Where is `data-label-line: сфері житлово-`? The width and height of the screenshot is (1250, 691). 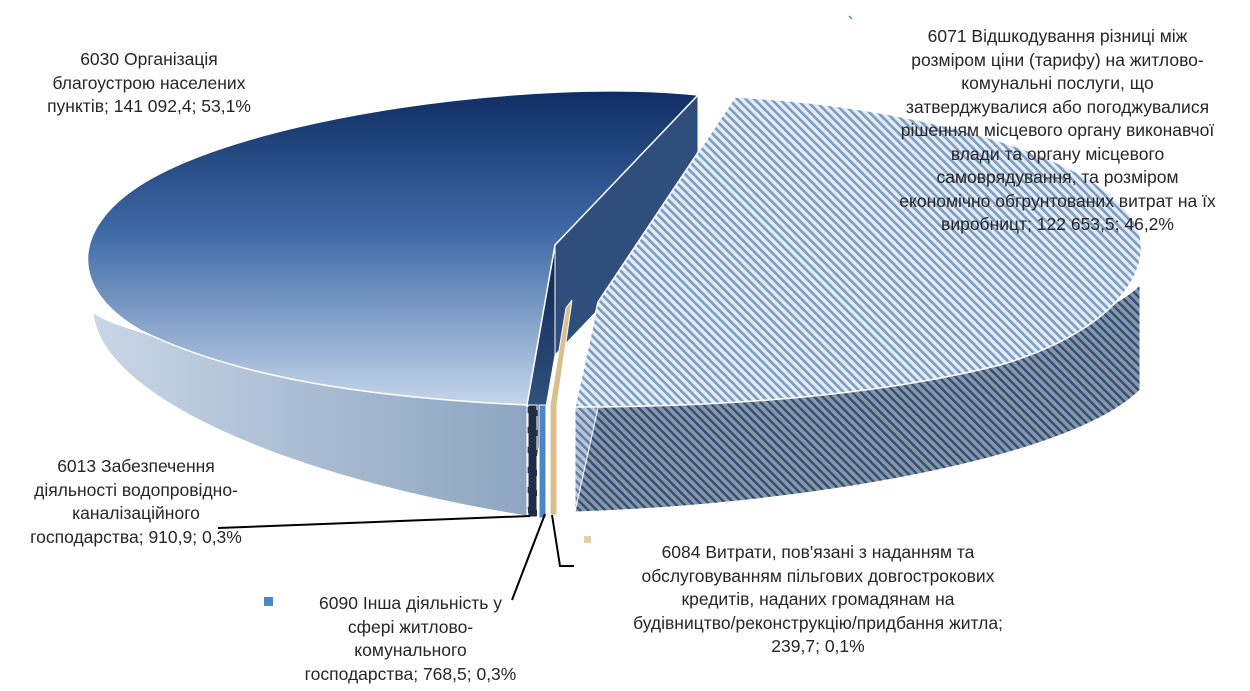 data-label-line: сфері житлово- is located at coordinates (410, 626).